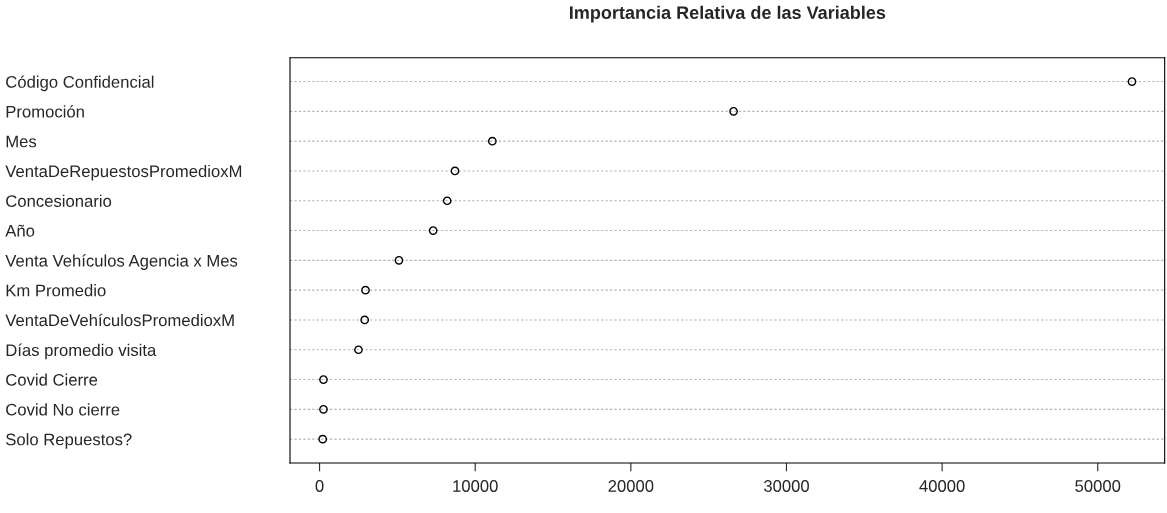 Image resolution: width=1167 pixels, height=513 pixels. Describe the element at coordinates (319, 486) in the screenshot. I see `x-tick-label: 0` at that location.